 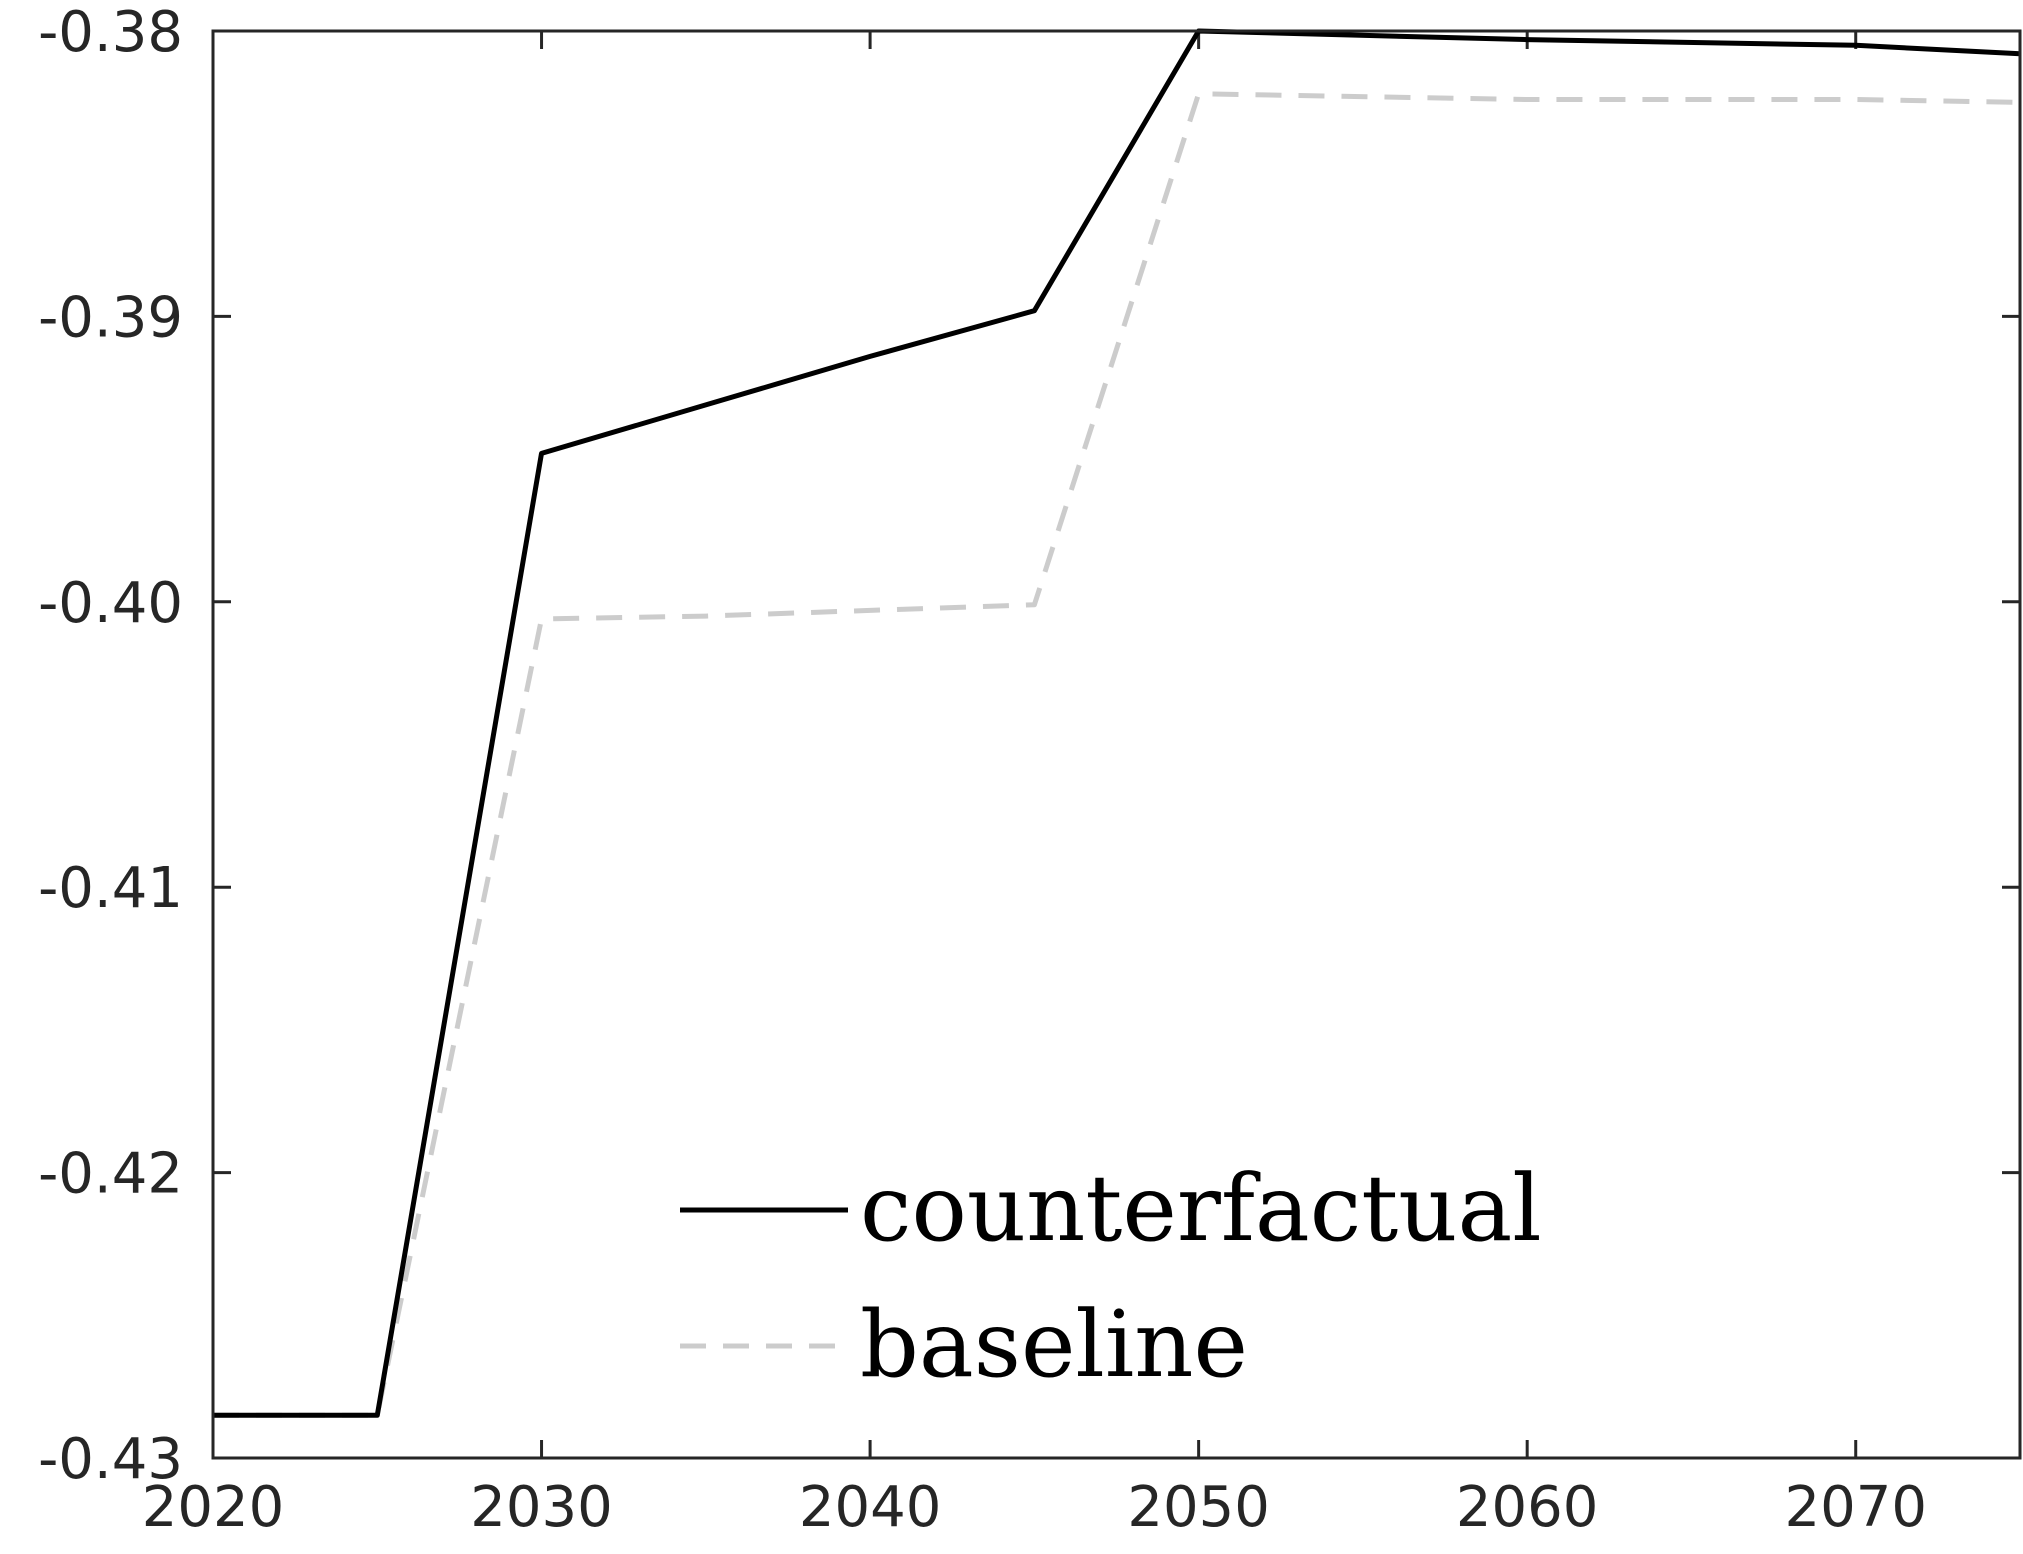 I want to click on y-tick-label: -0.43, so click(x=110, y=1459).